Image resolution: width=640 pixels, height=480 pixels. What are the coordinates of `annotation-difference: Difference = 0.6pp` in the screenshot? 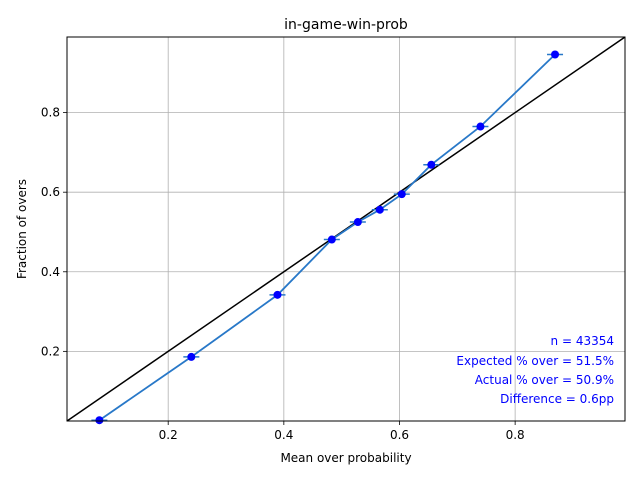 It's located at (557, 399).